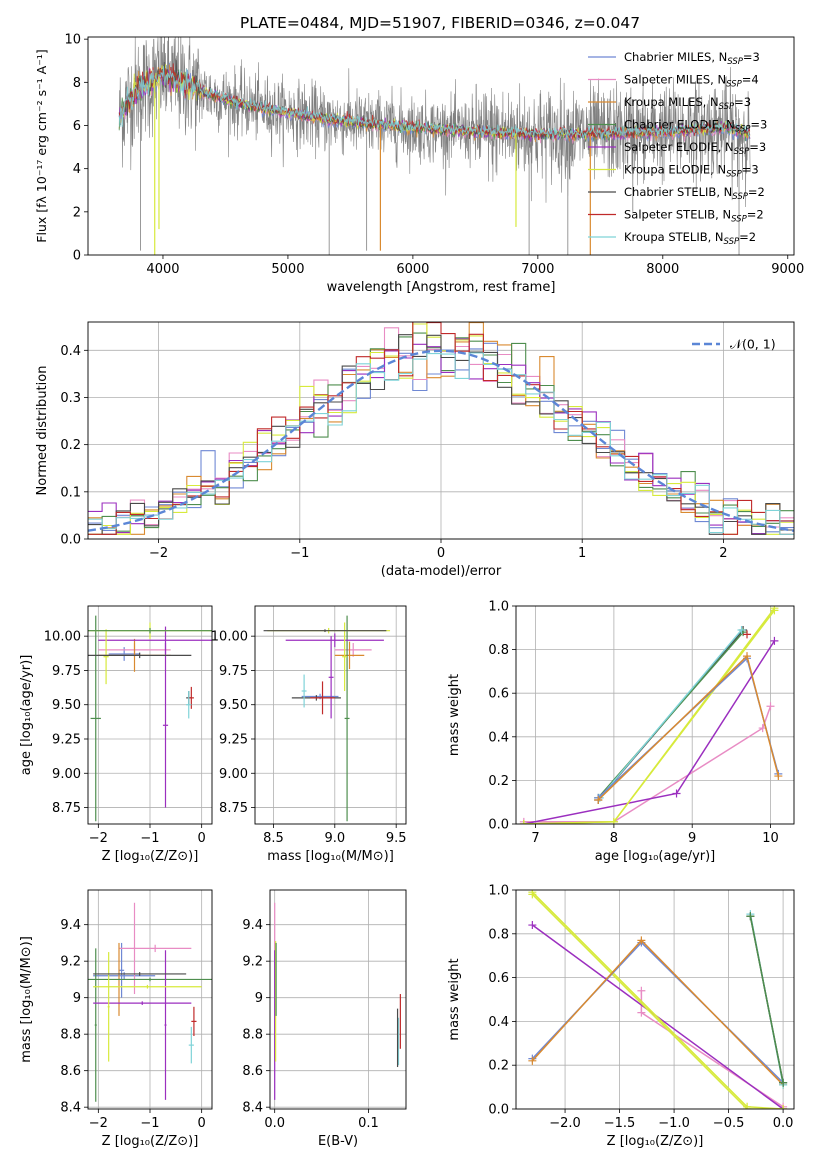  Describe the element at coordinates (26, 999) in the screenshot. I see `y-axis-label: mass [log₁₀(M/M⊙)]` at that location.